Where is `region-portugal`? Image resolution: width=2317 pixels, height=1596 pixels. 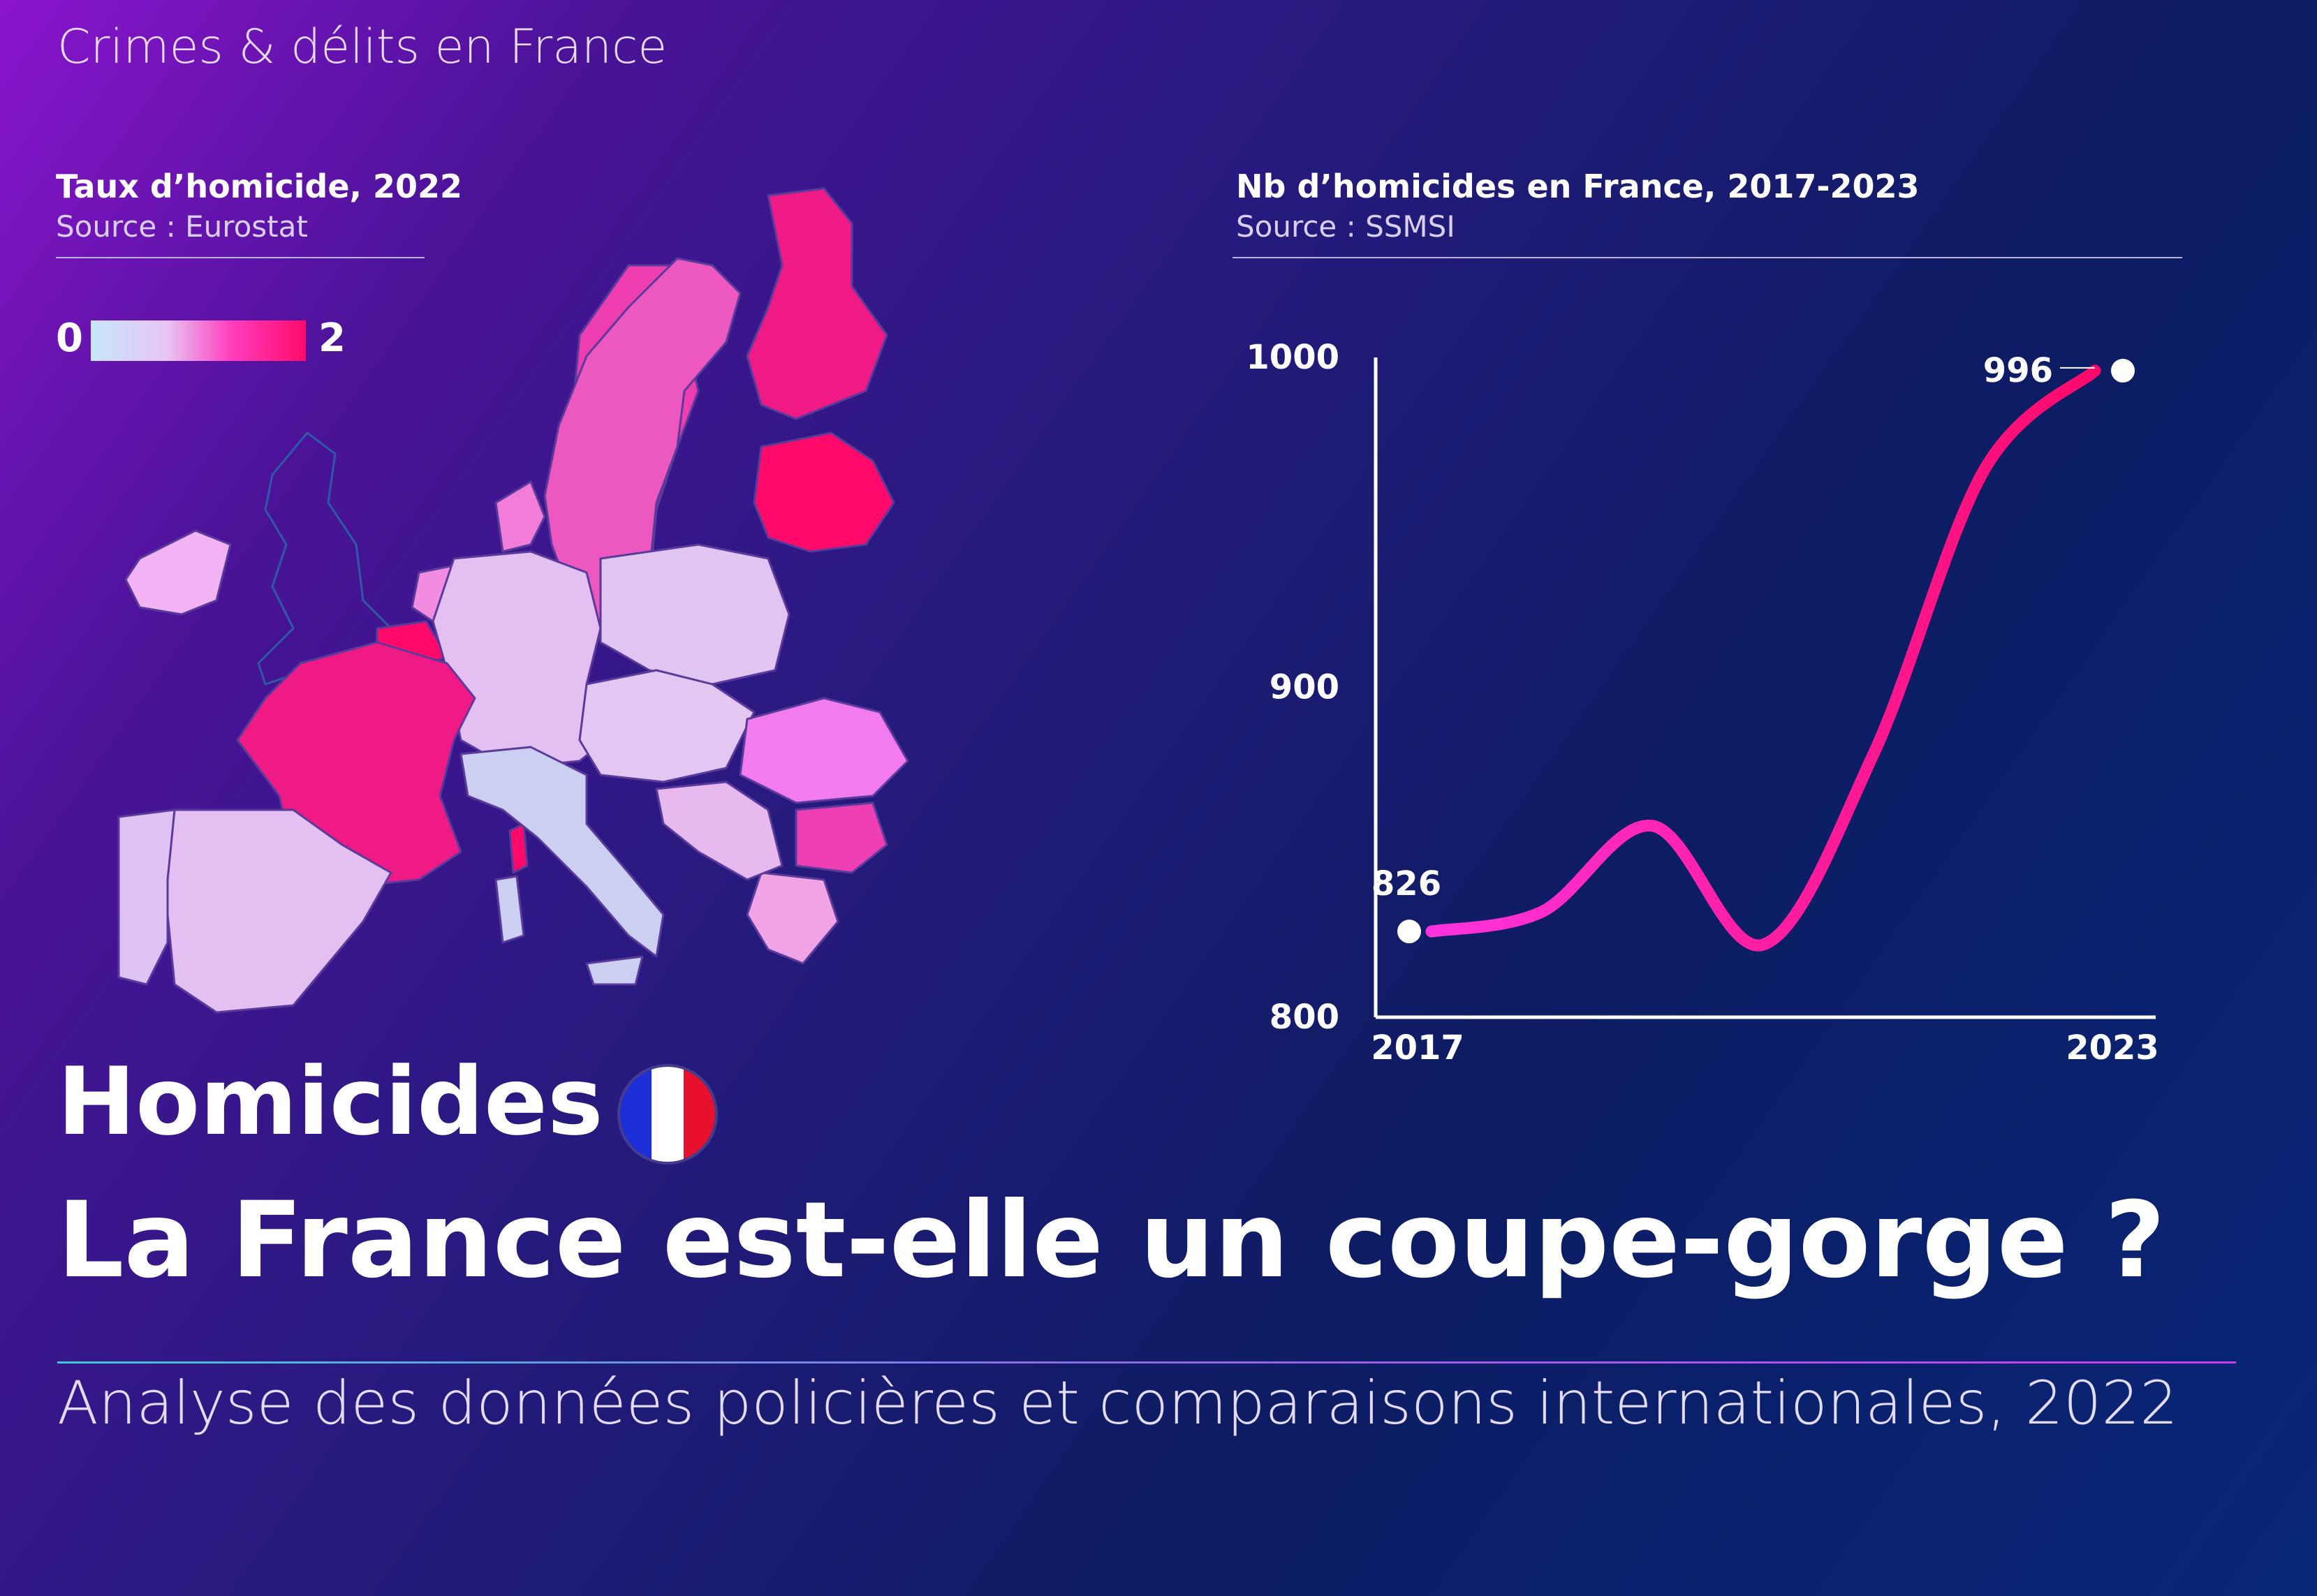
region-portugal is located at coordinates (147, 897).